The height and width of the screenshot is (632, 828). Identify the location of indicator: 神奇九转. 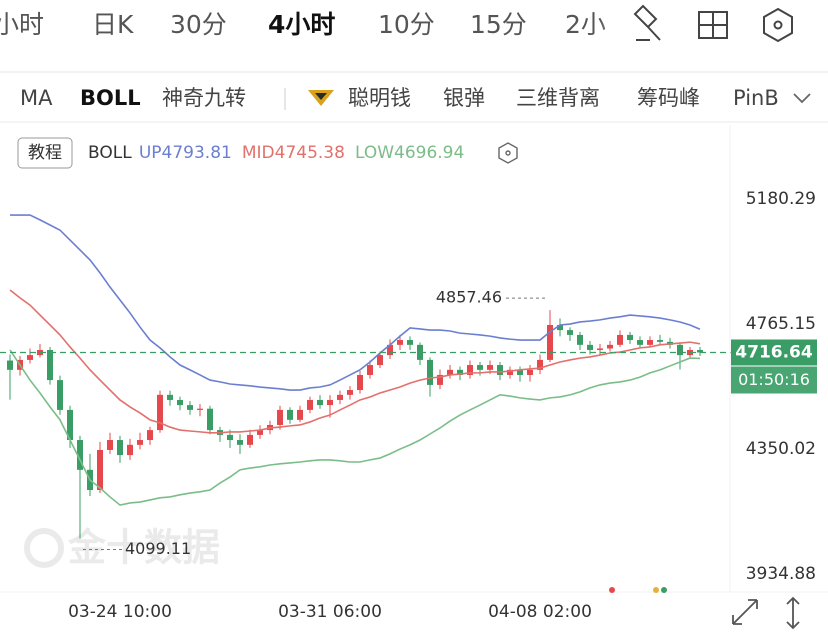
(204, 98).